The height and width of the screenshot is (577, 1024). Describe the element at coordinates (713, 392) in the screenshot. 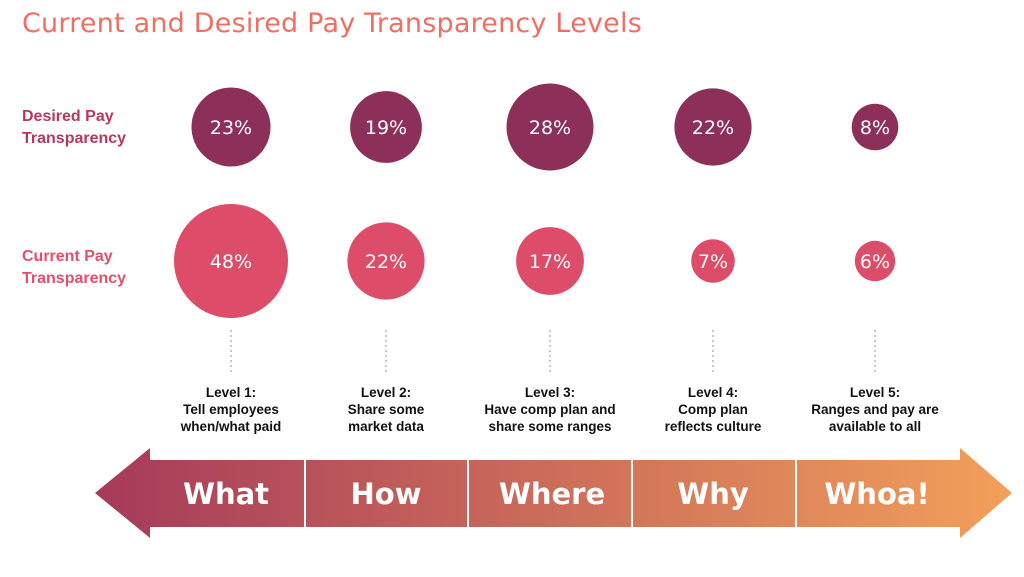

I see `level-heading-4: Level 4:` at that location.